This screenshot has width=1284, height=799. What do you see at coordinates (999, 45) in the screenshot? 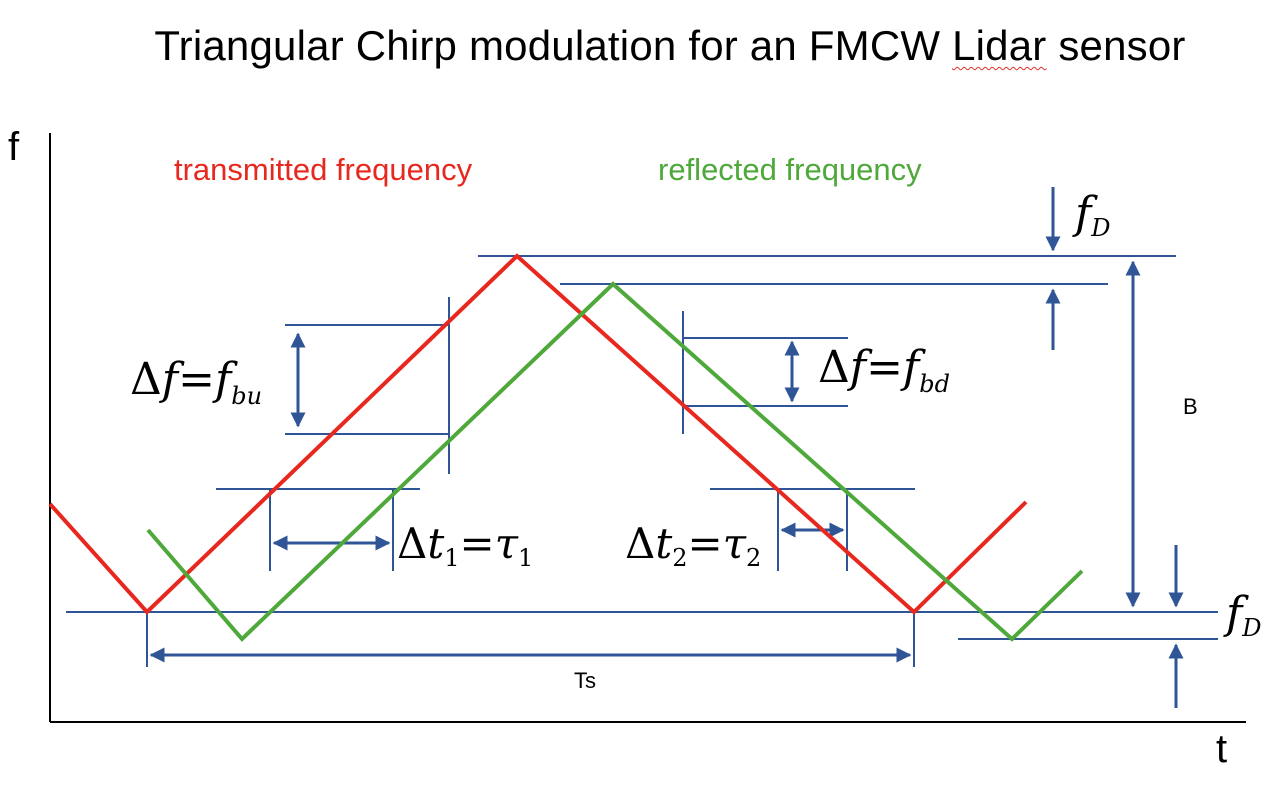
I see `title-underlined-word: Lidar` at bounding box center [999, 45].